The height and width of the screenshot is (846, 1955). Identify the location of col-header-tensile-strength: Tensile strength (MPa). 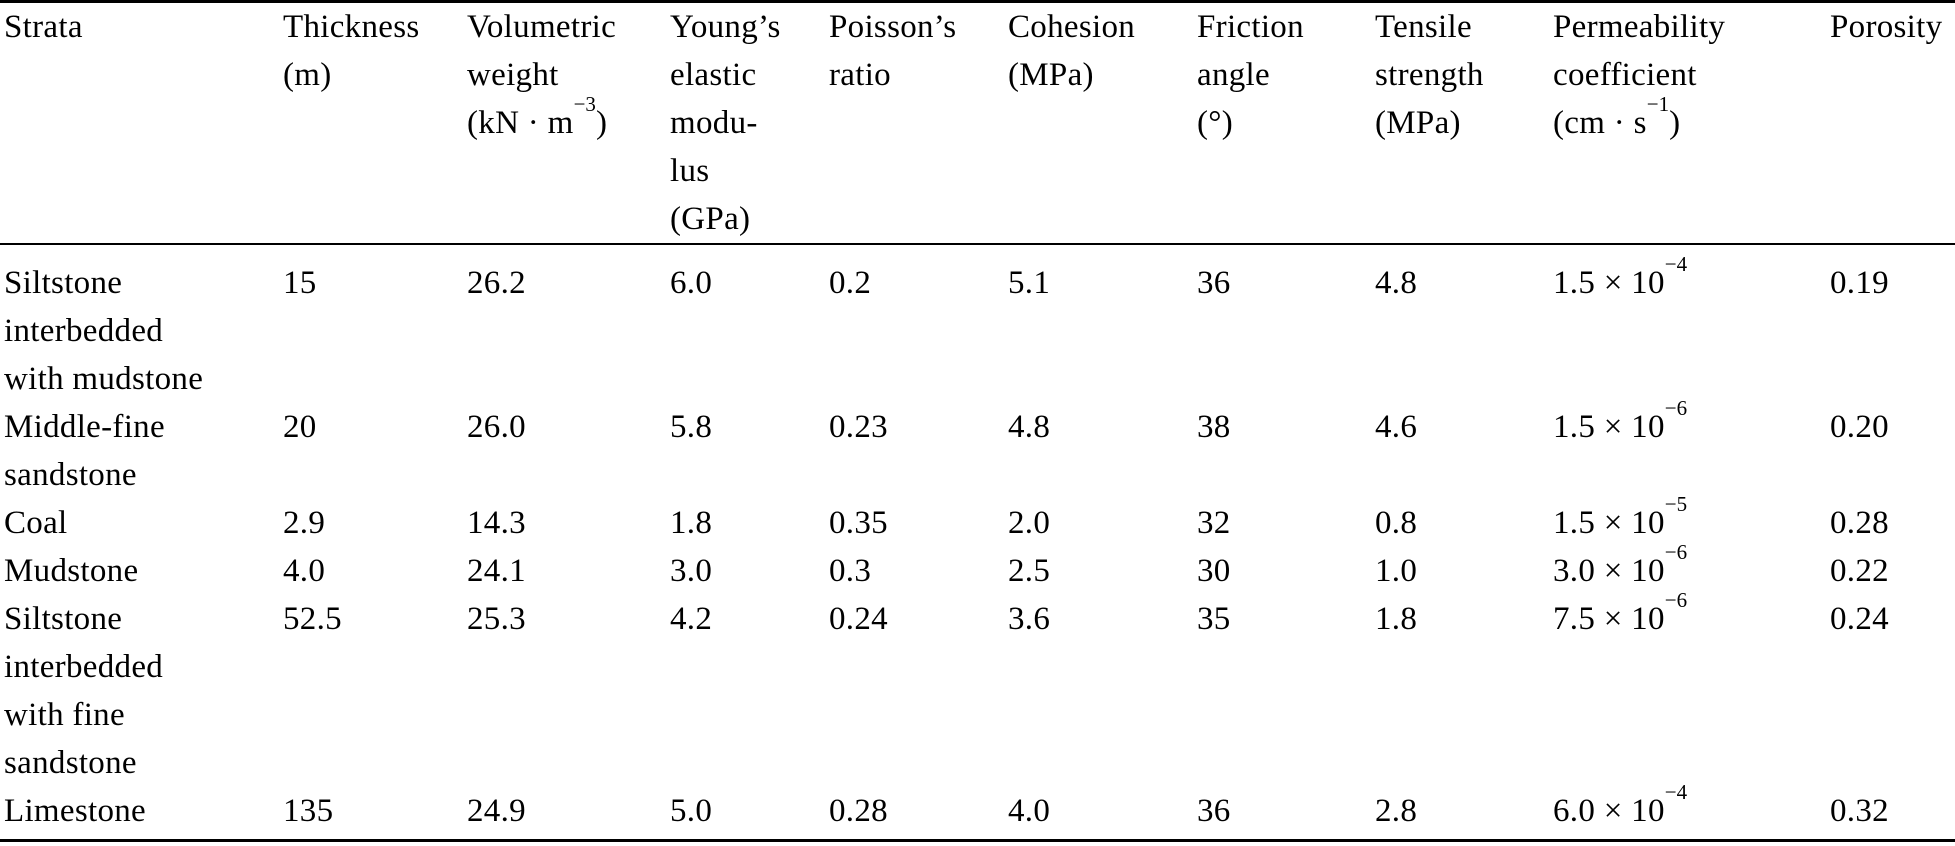
(1460, 123).